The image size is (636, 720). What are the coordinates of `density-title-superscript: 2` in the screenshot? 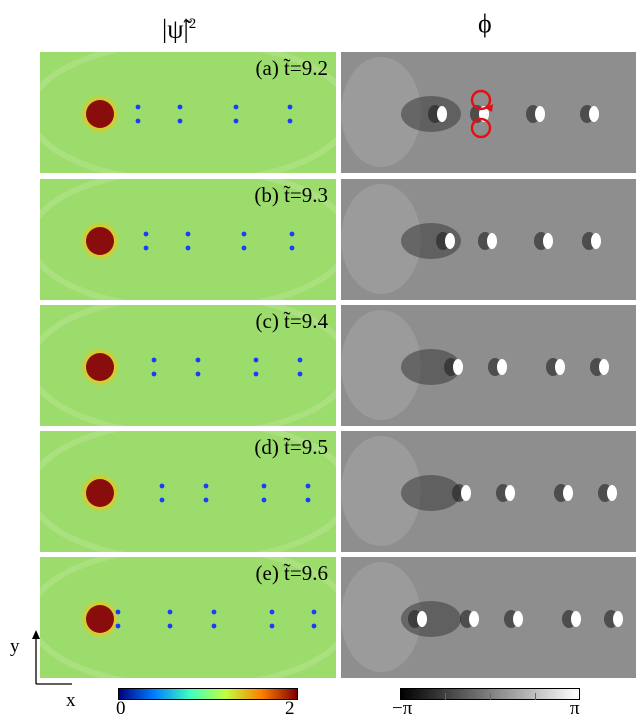 It's located at (192, 24).